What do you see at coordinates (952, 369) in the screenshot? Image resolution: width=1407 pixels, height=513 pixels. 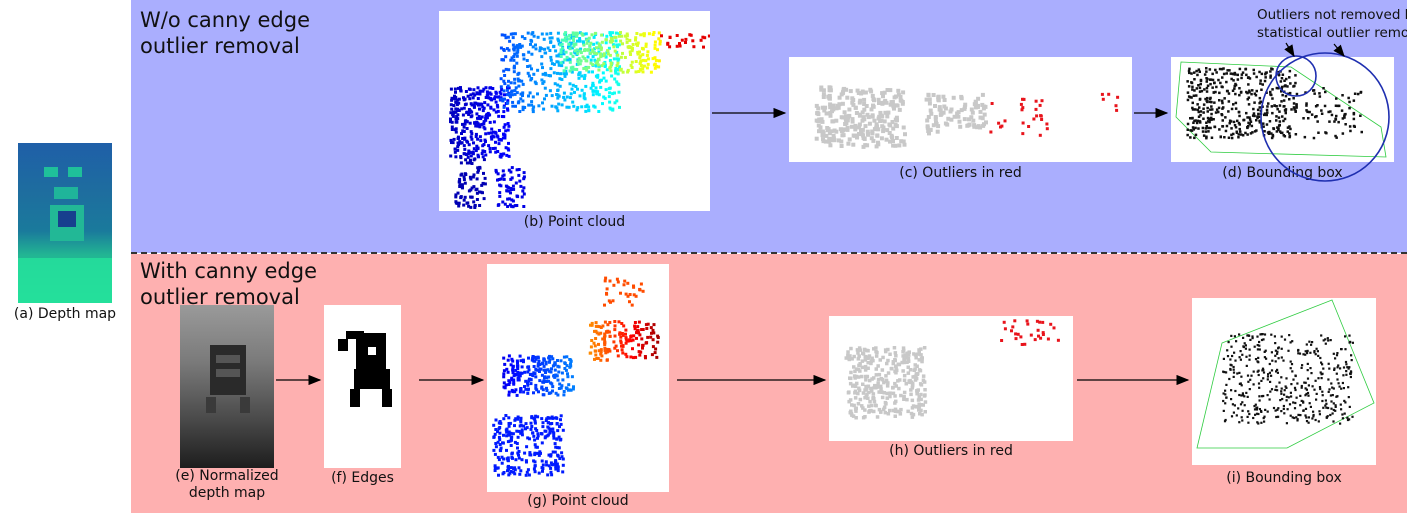 I see `outliers-bottom-scatter` at bounding box center [952, 369].